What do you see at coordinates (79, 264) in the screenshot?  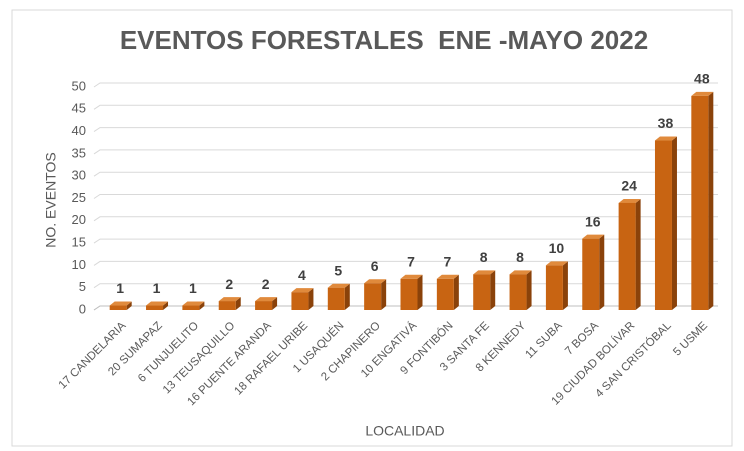 I see `y-tick-label: 10` at bounding box center [79, 264].